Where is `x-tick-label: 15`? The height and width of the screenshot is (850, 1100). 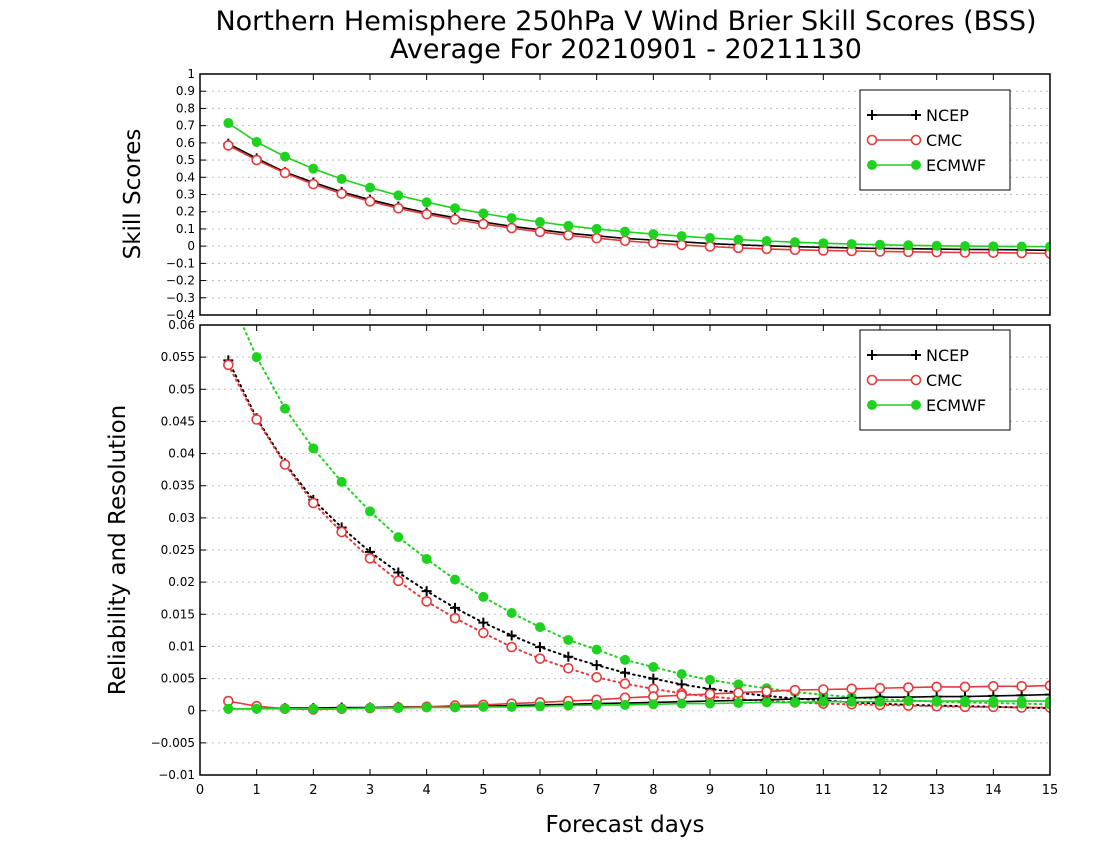
x-tick-label: 15 is located at coordinates (1050, 790).